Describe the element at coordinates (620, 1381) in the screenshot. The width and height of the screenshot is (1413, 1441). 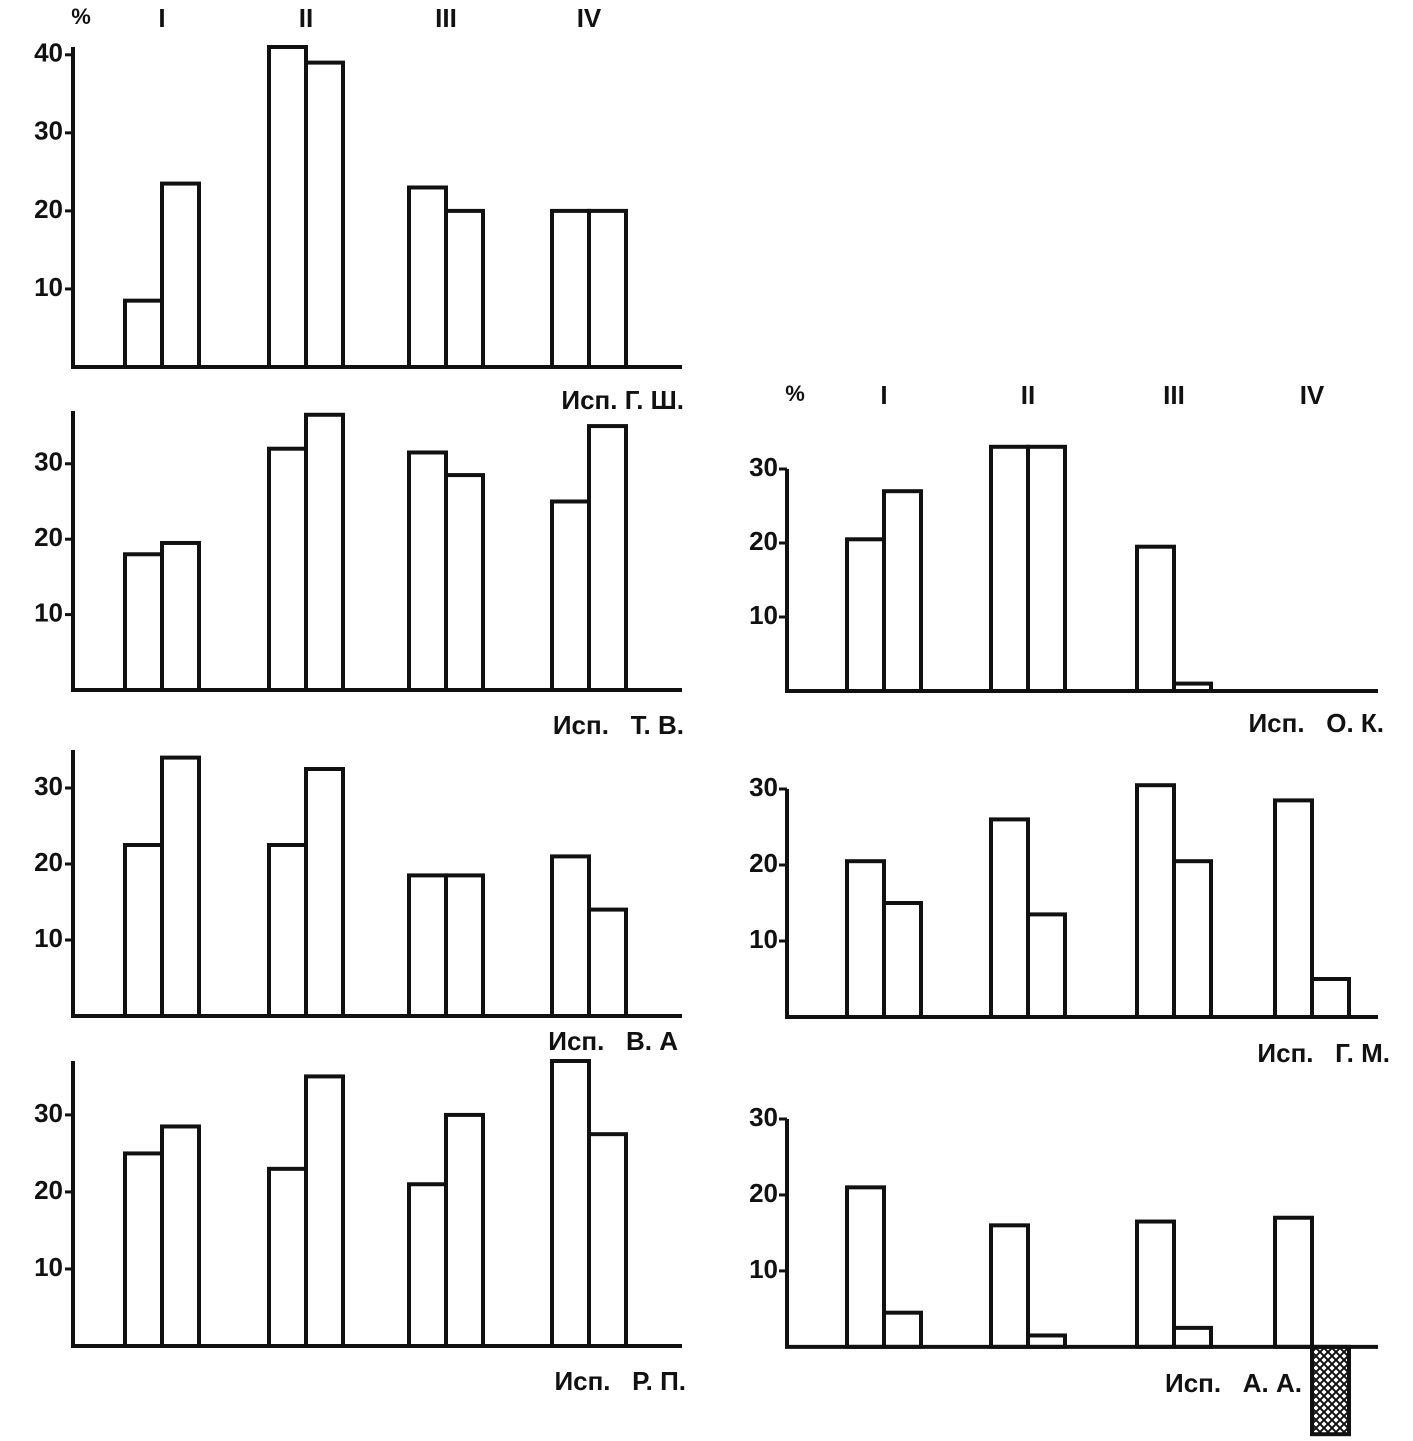
I see `panel-label: Исп. Р. П.` at that location.